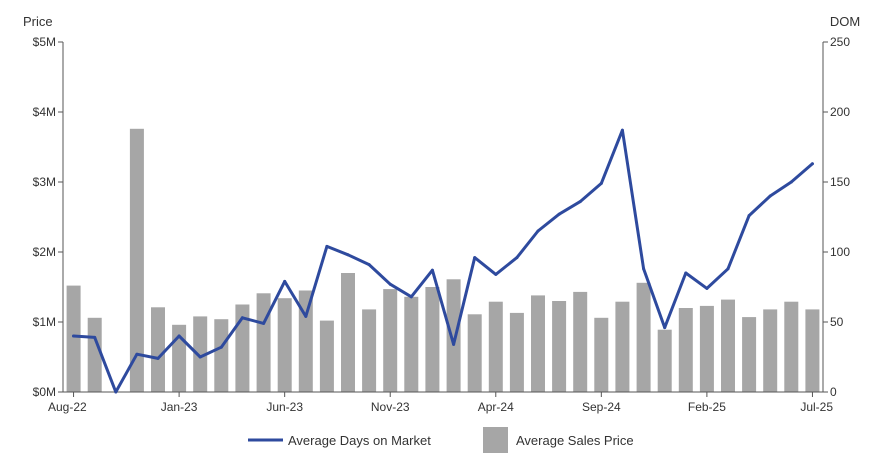 The width and height of the screenshot is (882, 463). What do you see at coordinates (837, 322) in the screenshot?
I see `right-tick-label: 50` at bounding box center [837, 322].